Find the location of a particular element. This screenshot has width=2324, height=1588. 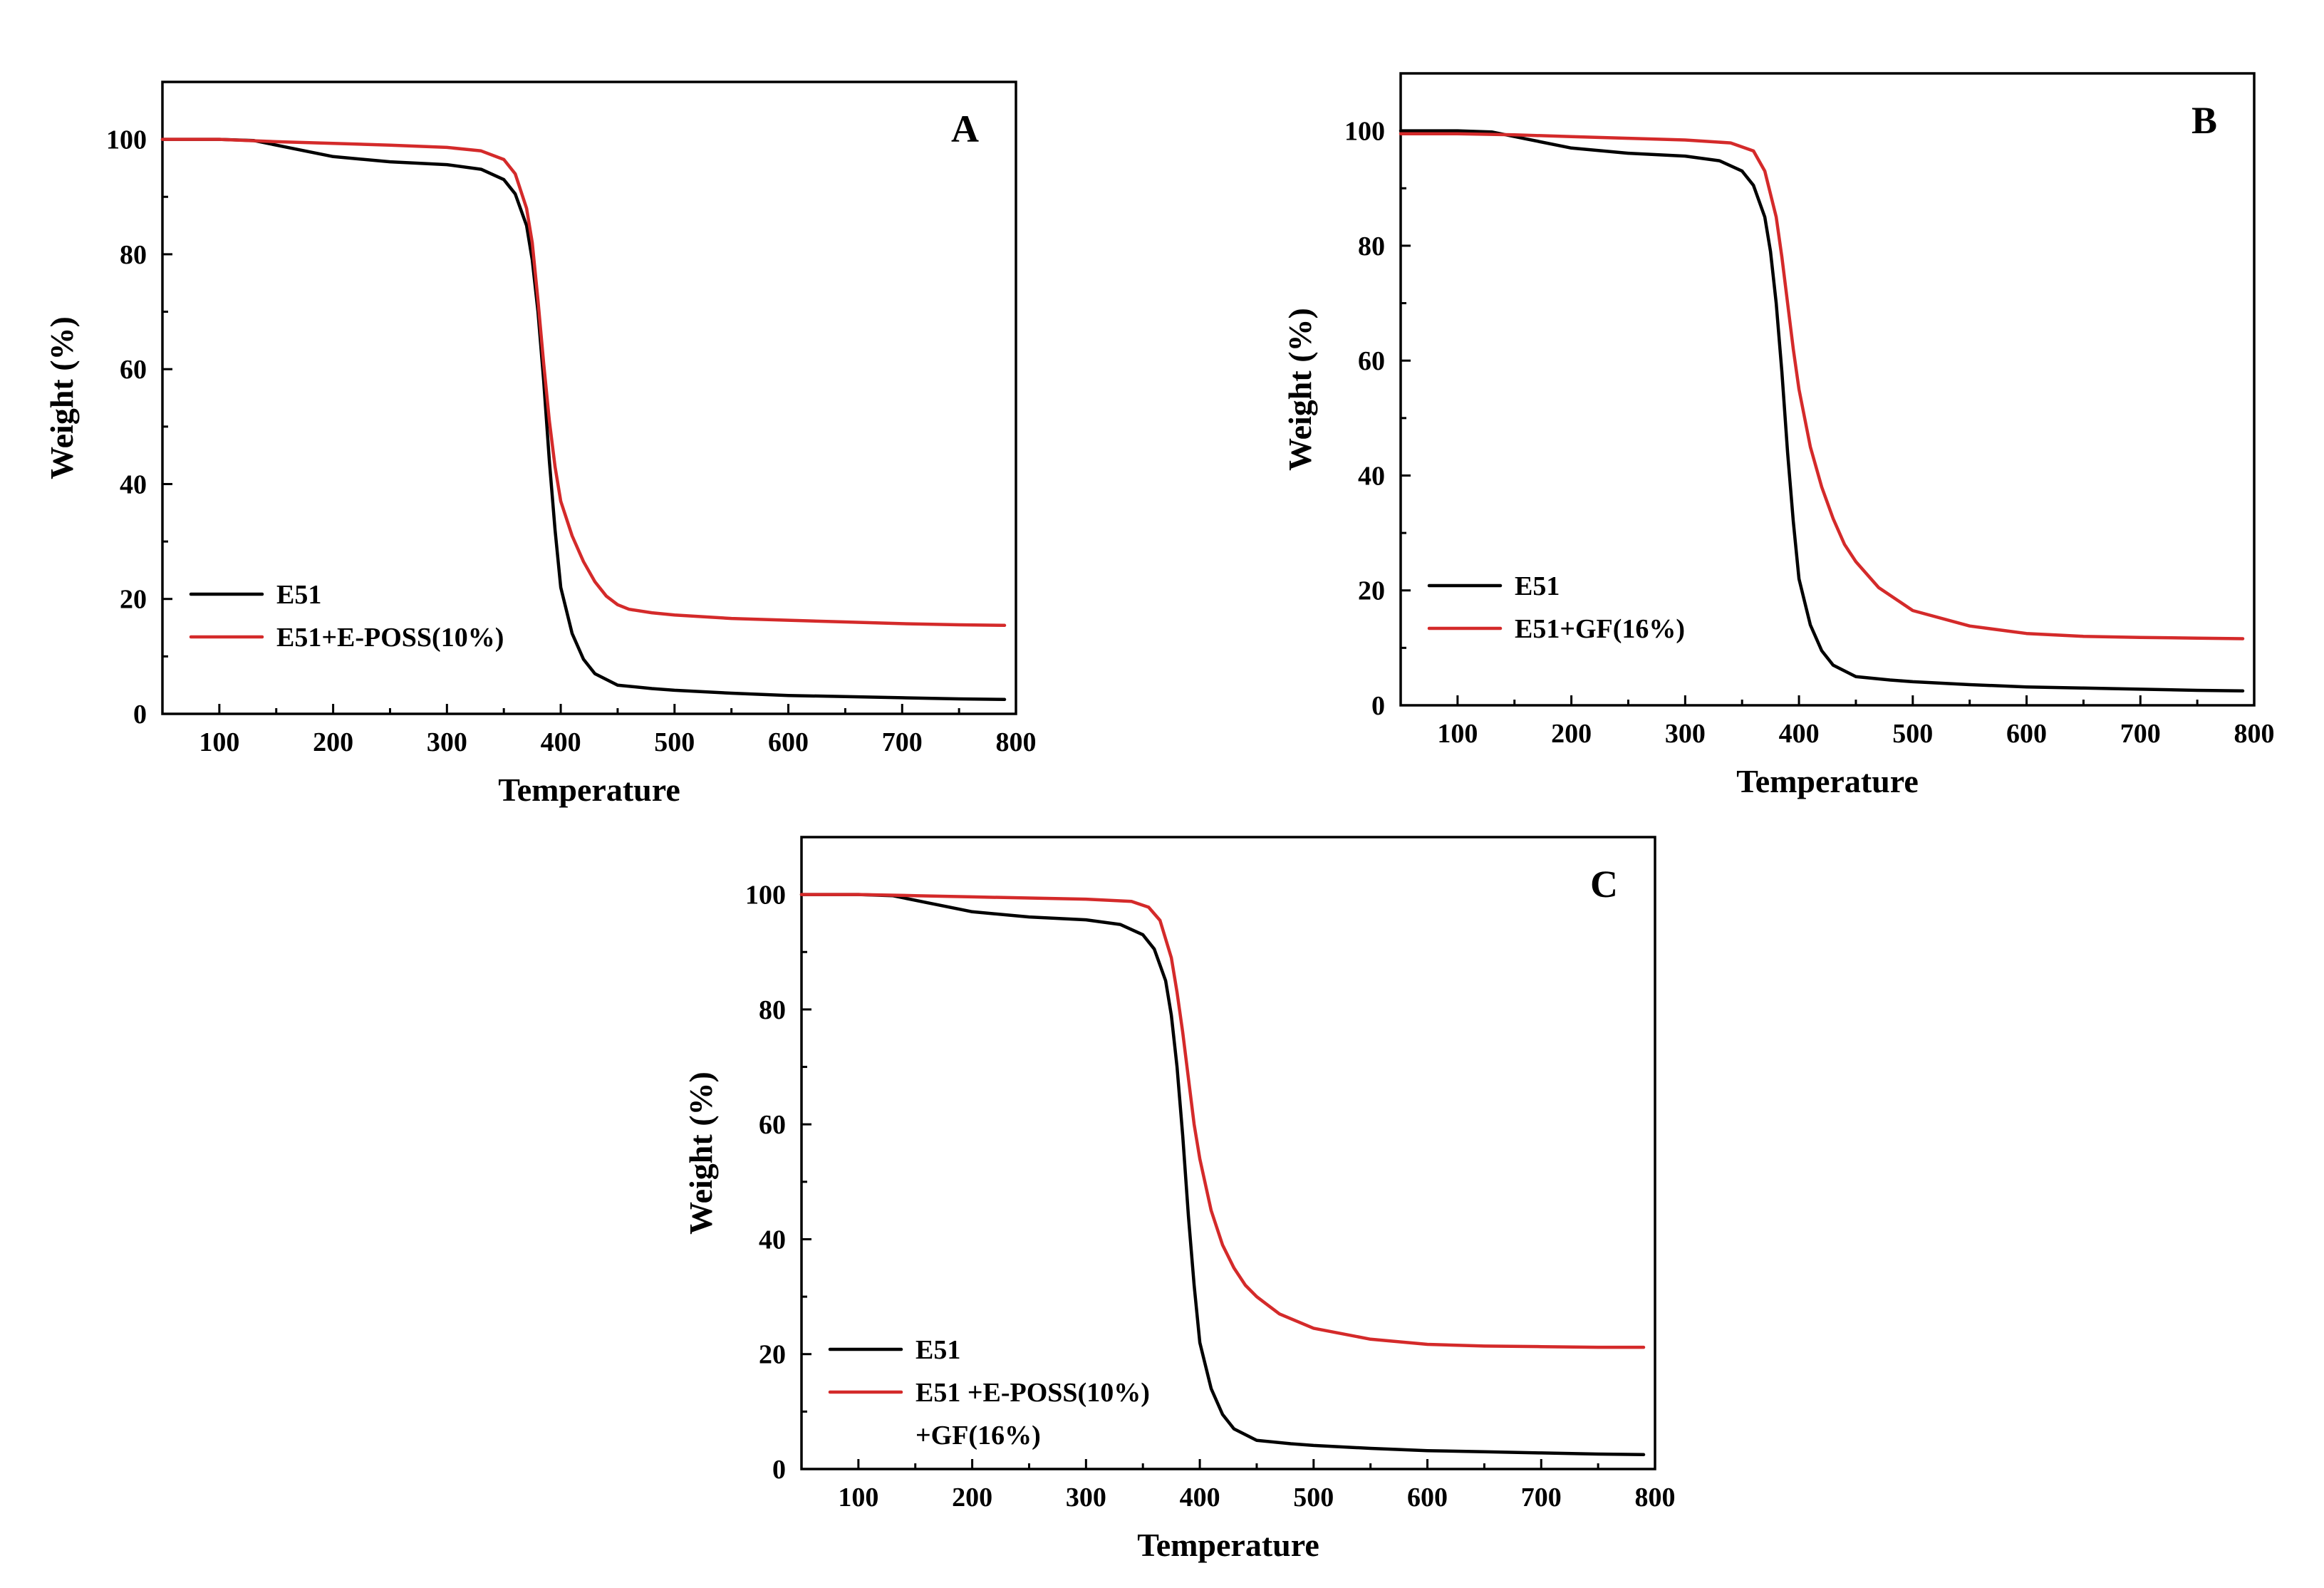

chart-a-legend-label: E51 is located at coordinates (298, 595).